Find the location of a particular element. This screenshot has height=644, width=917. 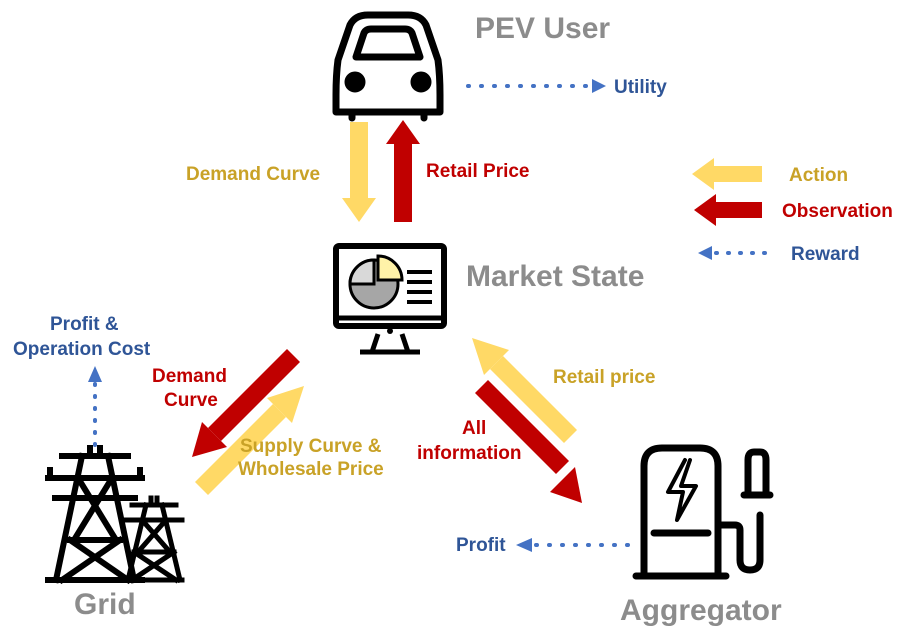

utility-arrow-head is located at coordinates (599, 86).